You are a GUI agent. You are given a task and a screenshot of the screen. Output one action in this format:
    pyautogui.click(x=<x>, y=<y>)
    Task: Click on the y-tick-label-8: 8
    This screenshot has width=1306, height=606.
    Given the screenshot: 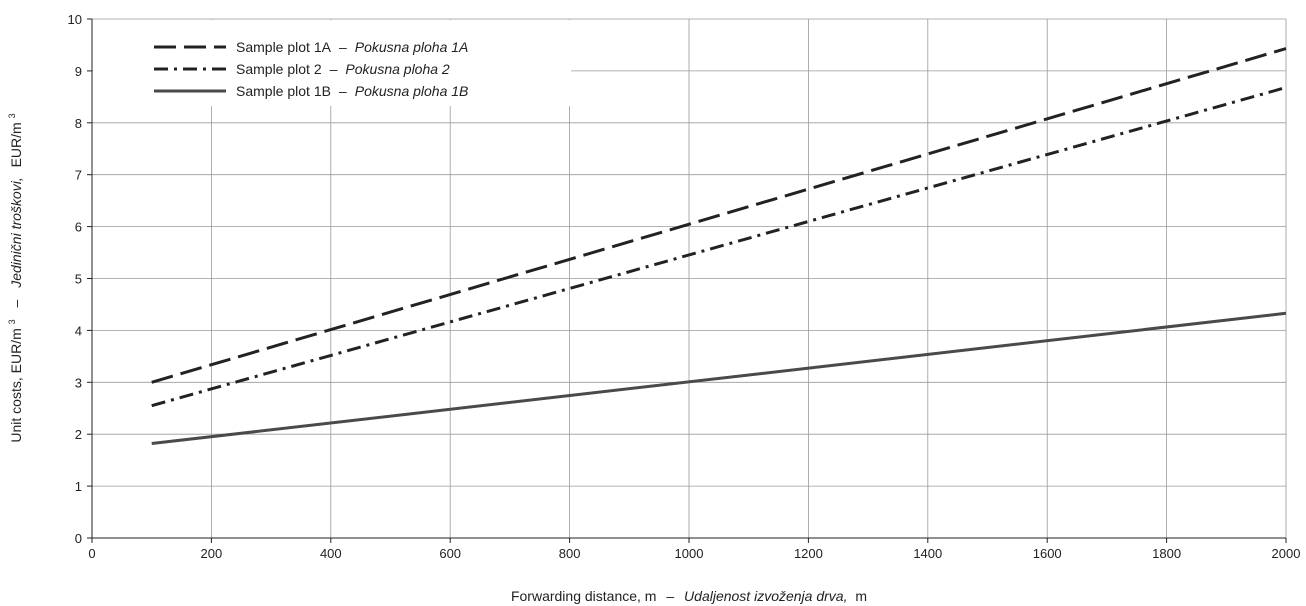 What is the action you would take?
    pyautogui.click(x=78, y=123)
    